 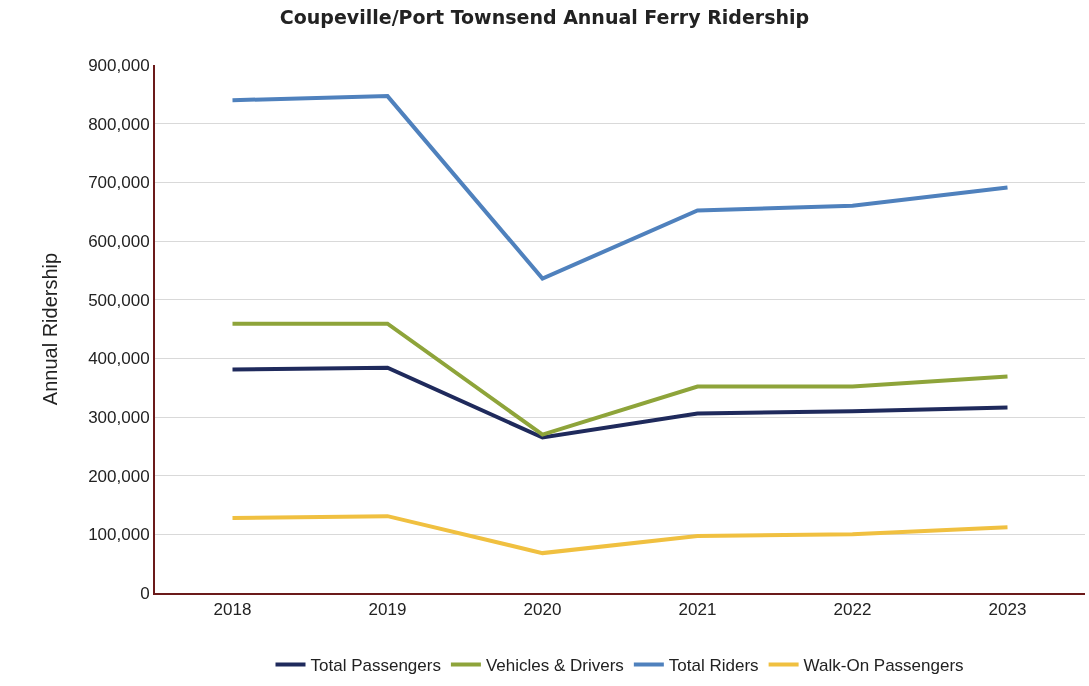 I want to click on y-tick-label: 0, so click(x=145, y=593).